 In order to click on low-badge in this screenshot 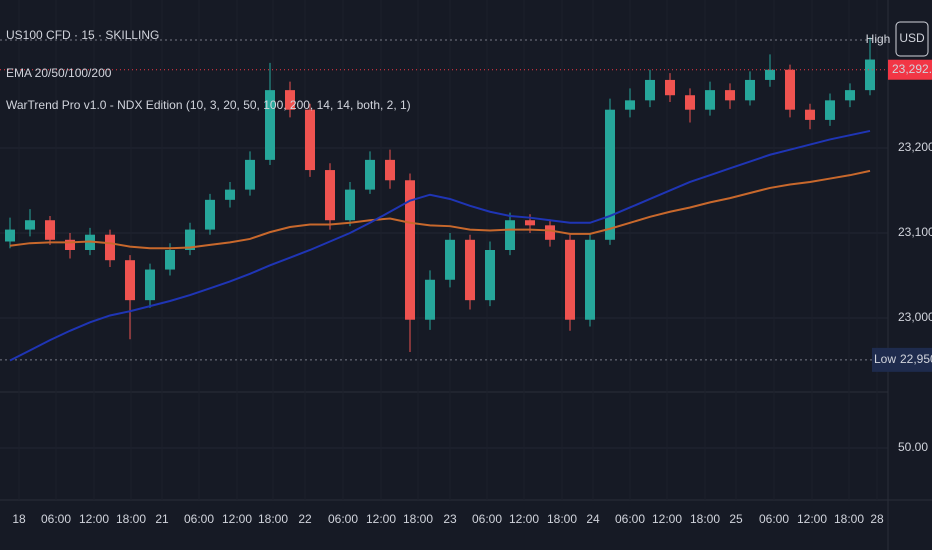, I will do `click(902, 359)`.